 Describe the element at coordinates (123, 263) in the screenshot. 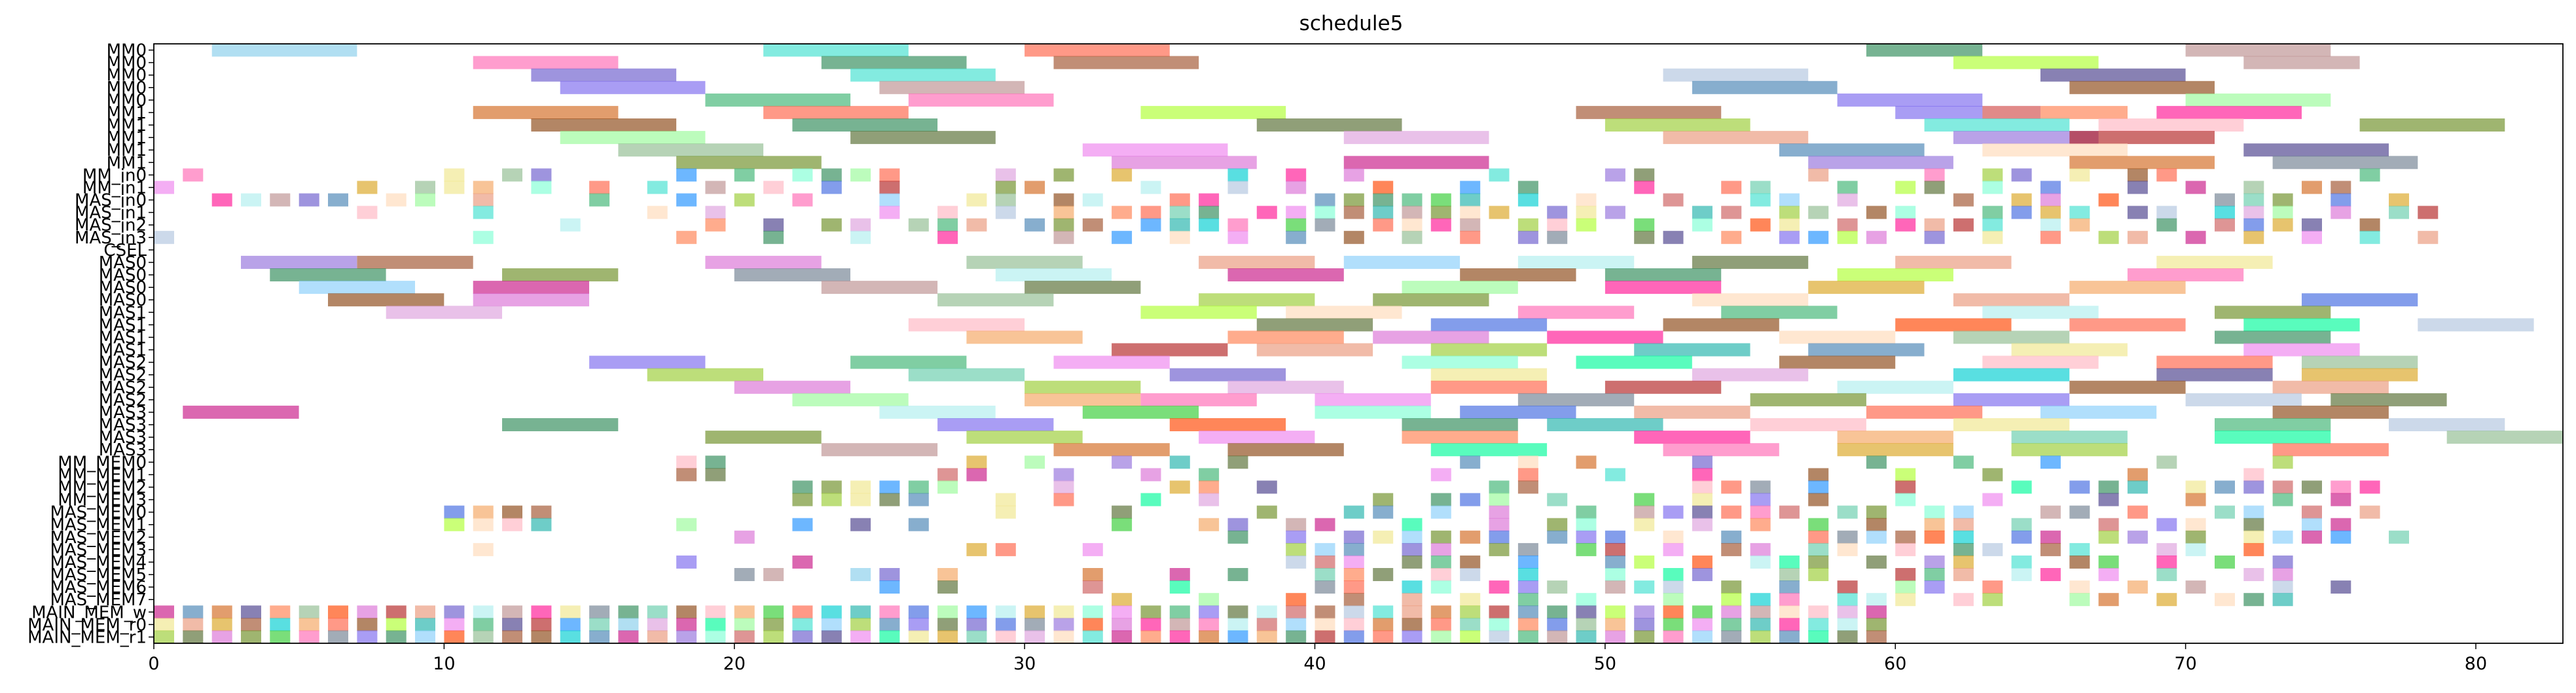

I see `y-tick-label: MAS0` at that location.